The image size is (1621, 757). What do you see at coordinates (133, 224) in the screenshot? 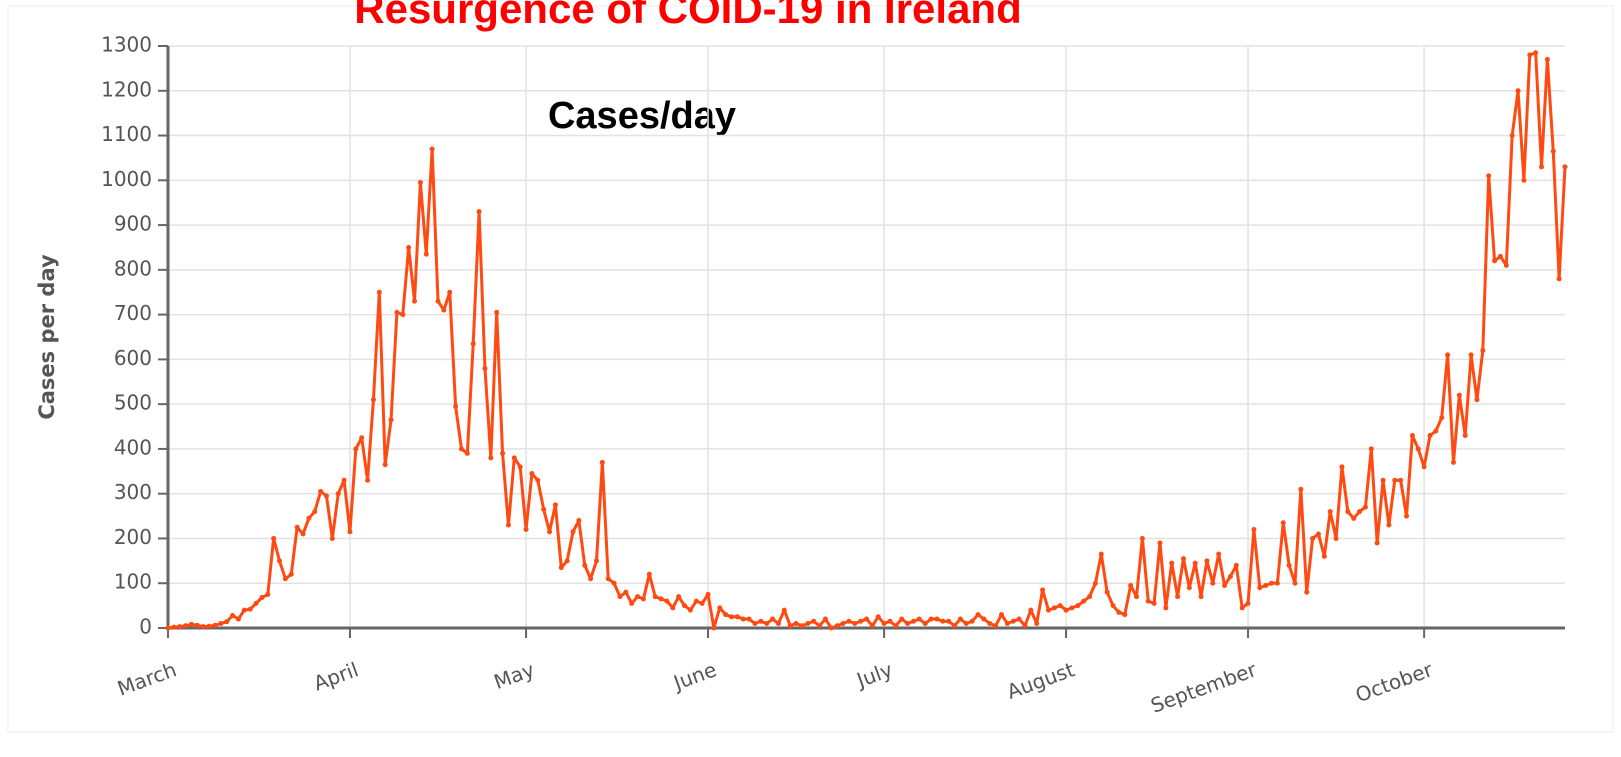
I see `y-tick-label: 900` at bounding box center [133, 224].